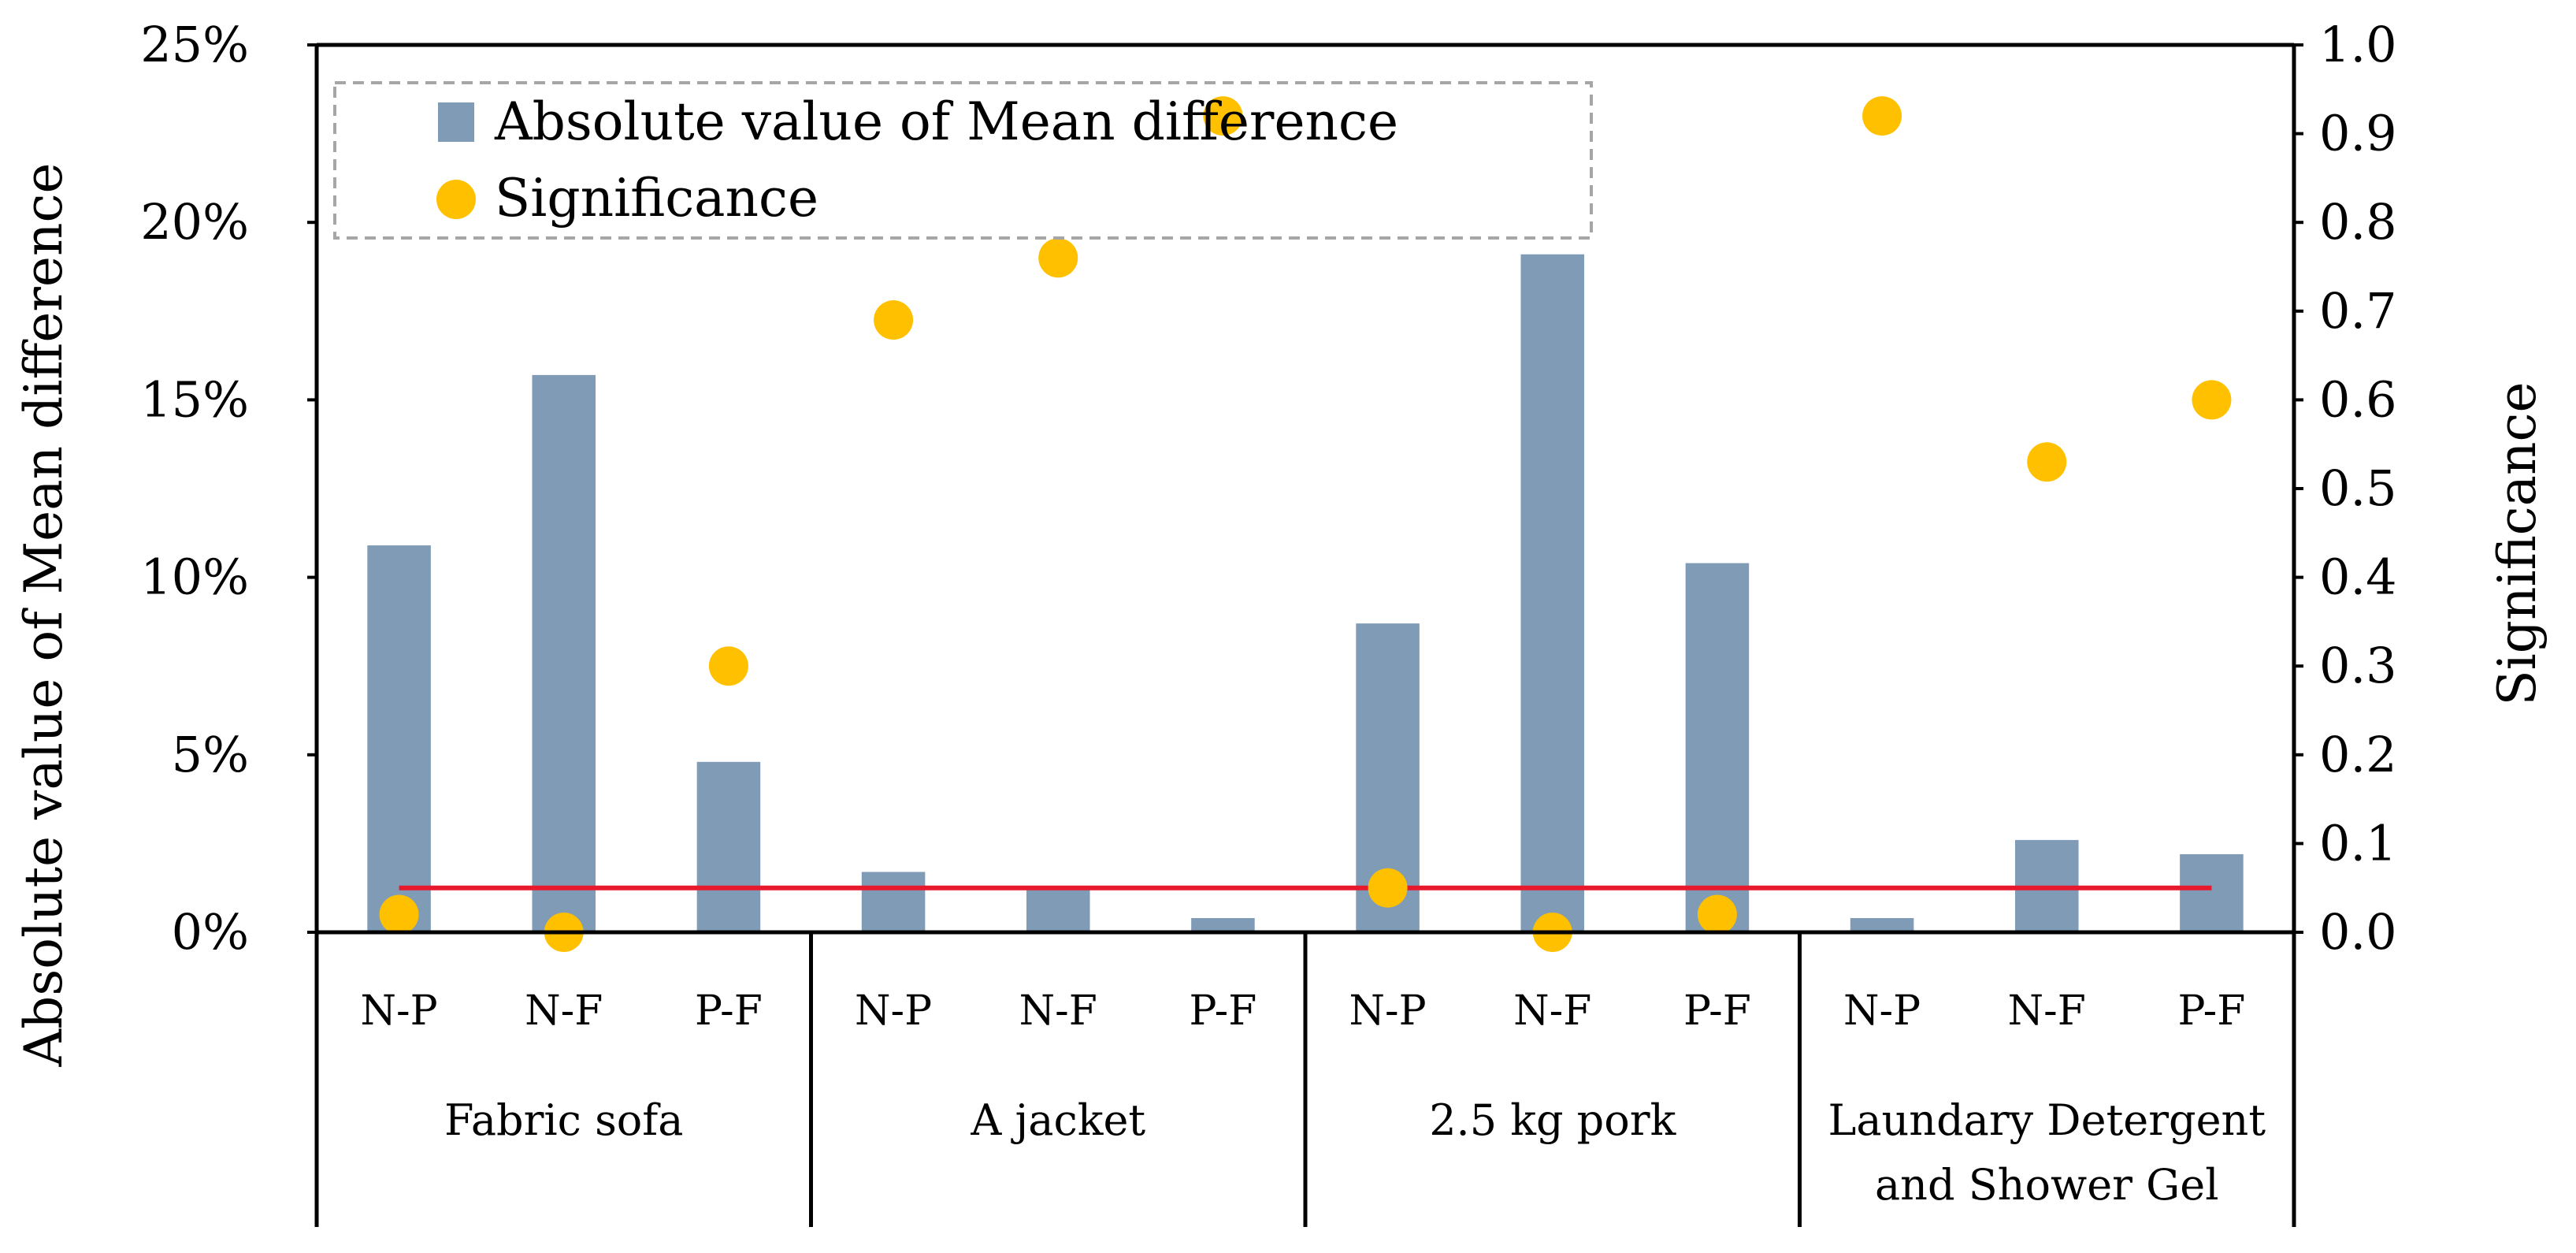 This screenshot has height=1253, width=2576. I want to click on y-right-tick-label: 0.6, so click(2358, 399).